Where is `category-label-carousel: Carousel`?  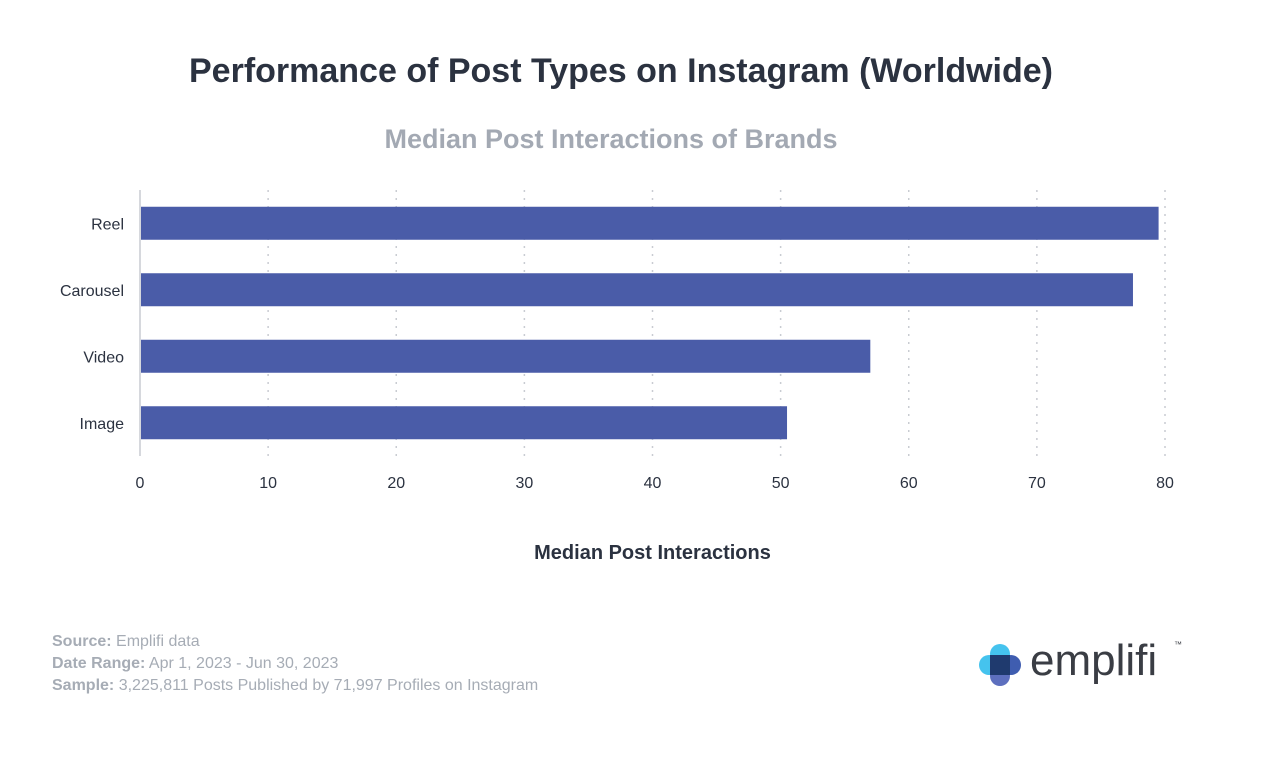 category-label-carousel: Carousel is located at coordinates (92, 291).